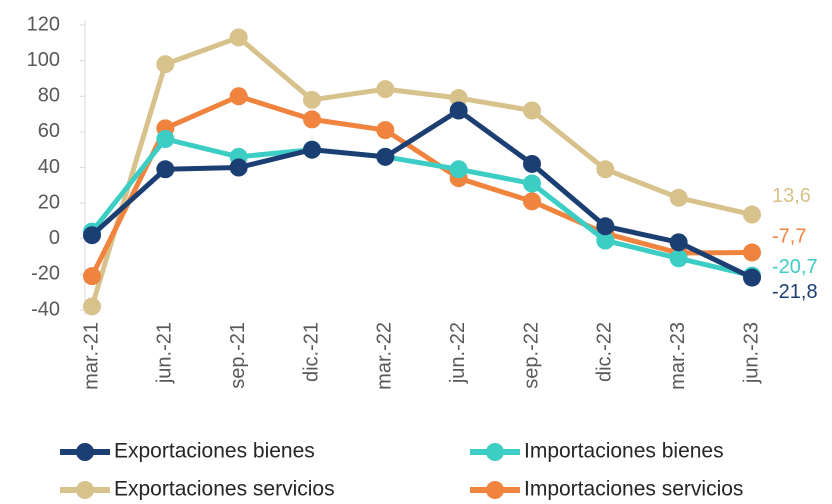 This screenshot has height=504, width=832. I want to click on y-tick-label: -20, so click(45, 274).